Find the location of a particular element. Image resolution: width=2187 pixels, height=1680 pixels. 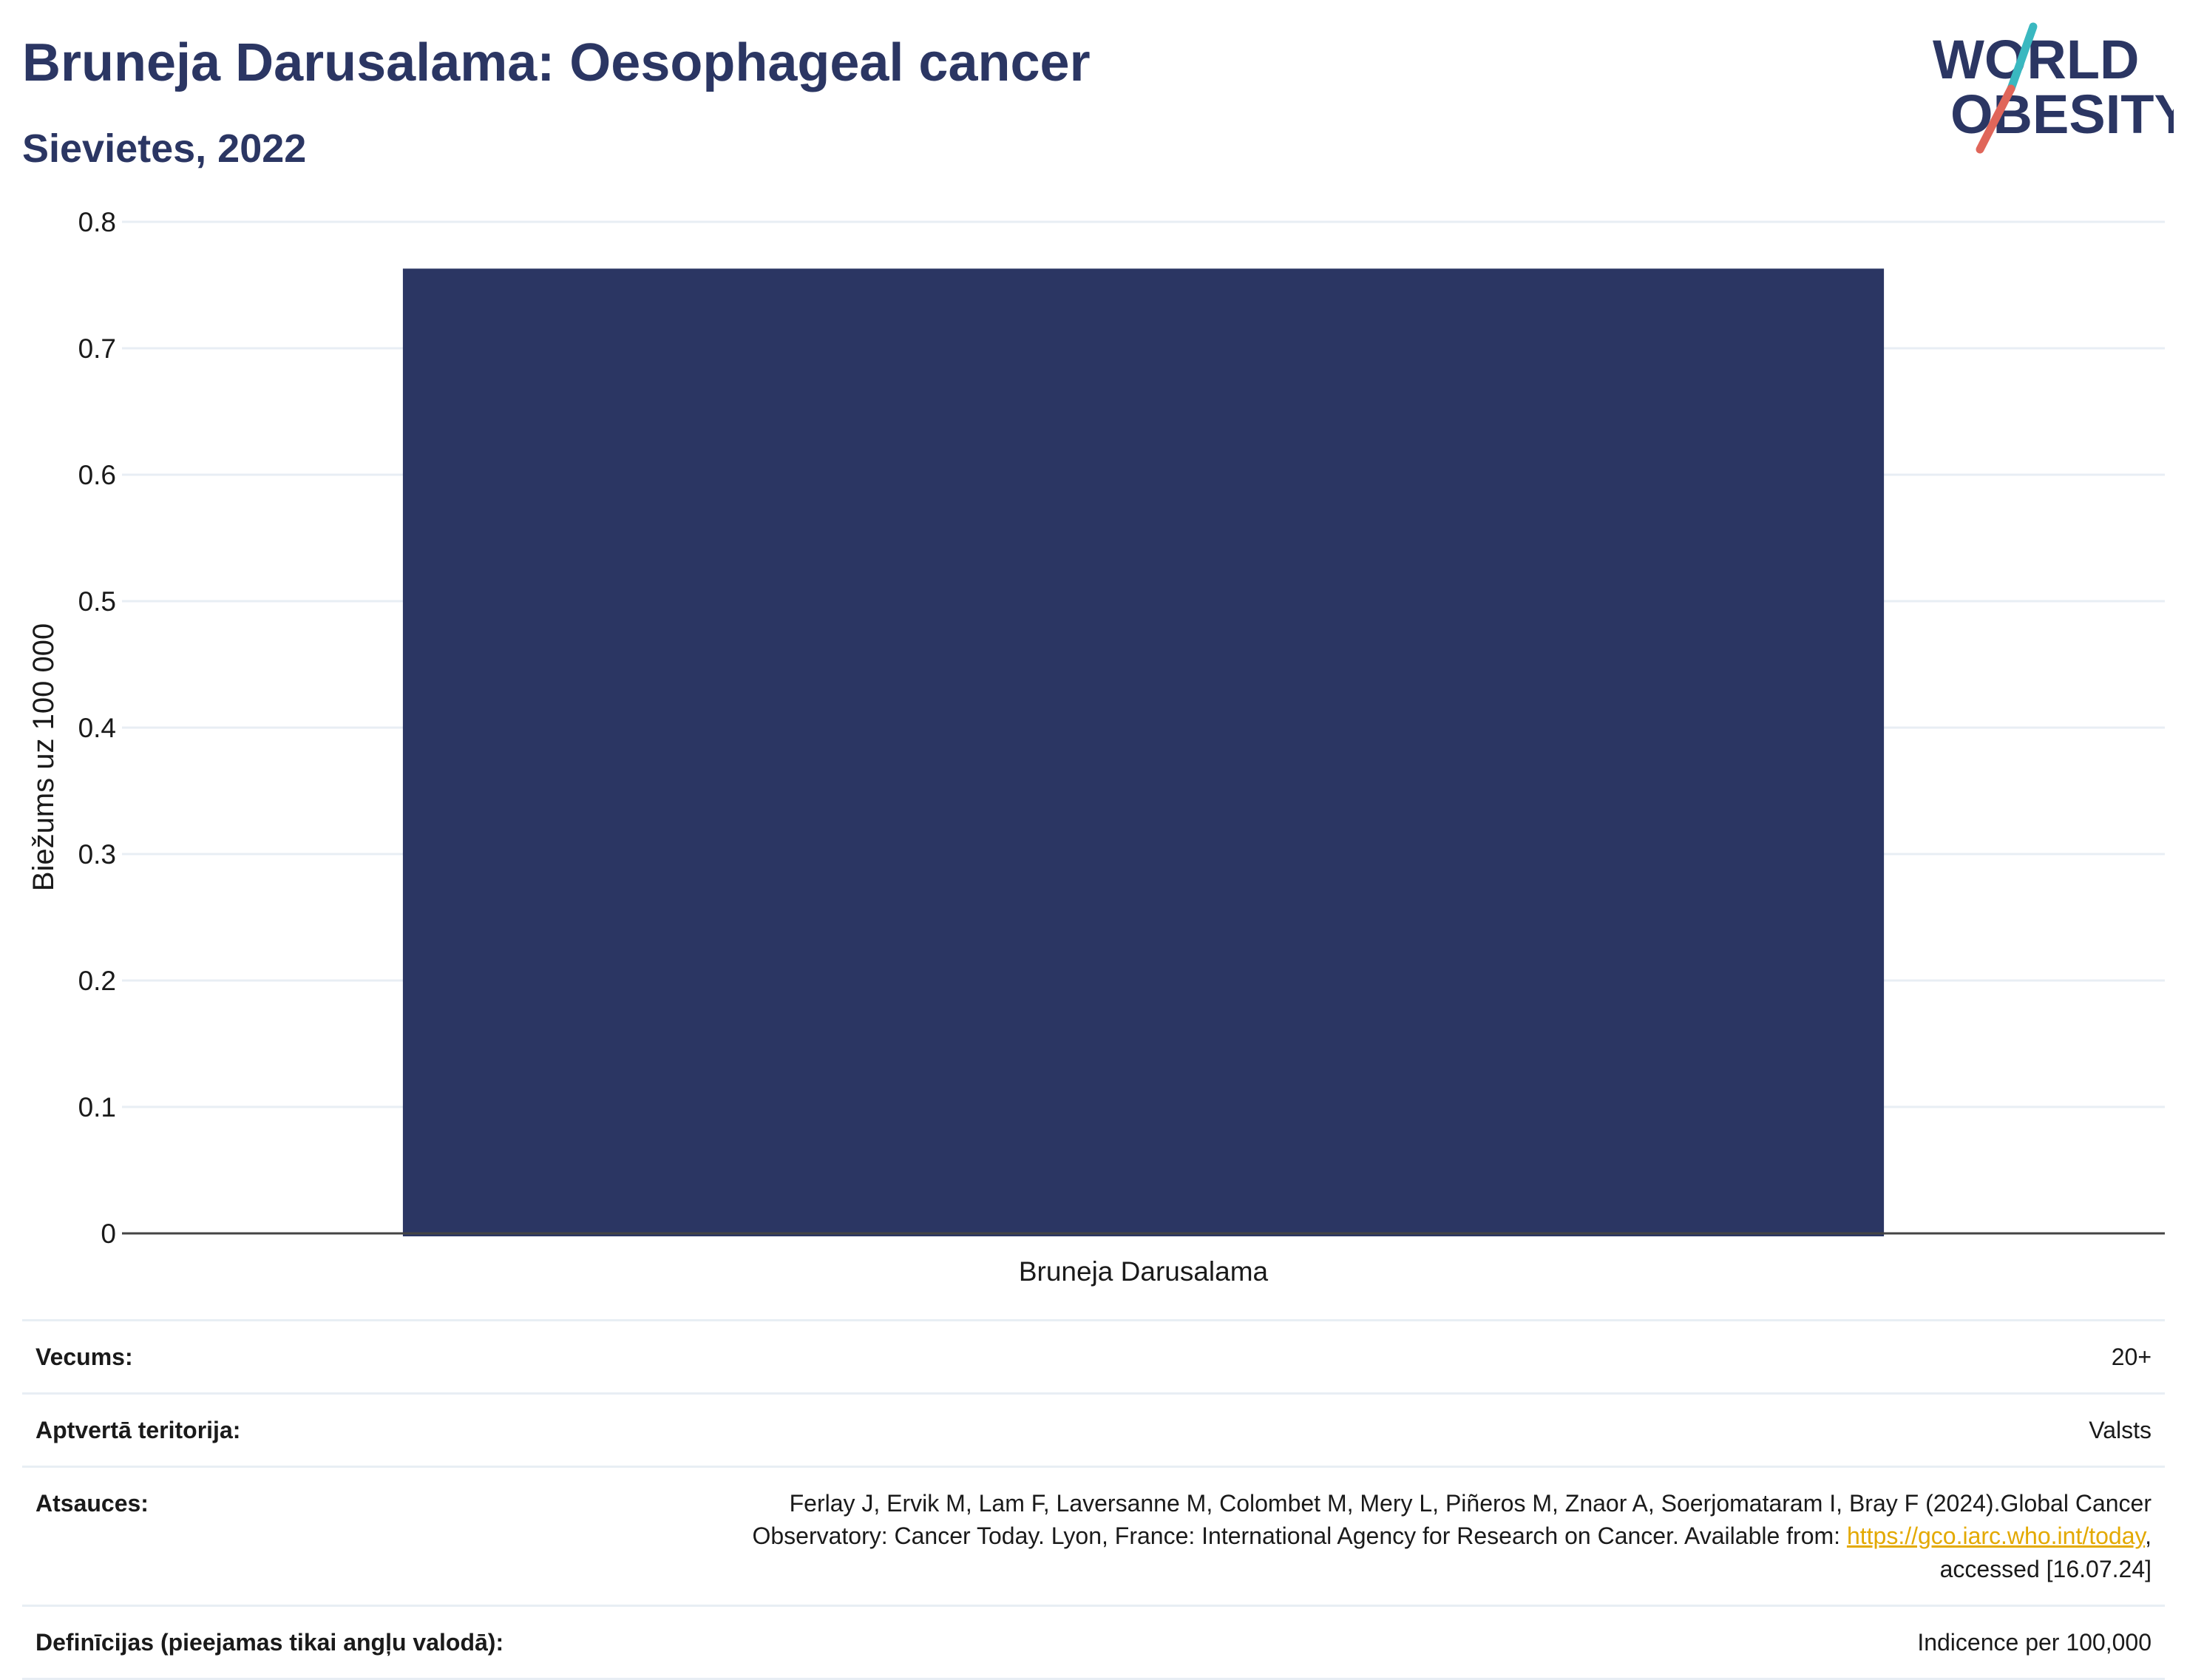

y-tick-label: 0.4 is located at coordinates (97, 728).